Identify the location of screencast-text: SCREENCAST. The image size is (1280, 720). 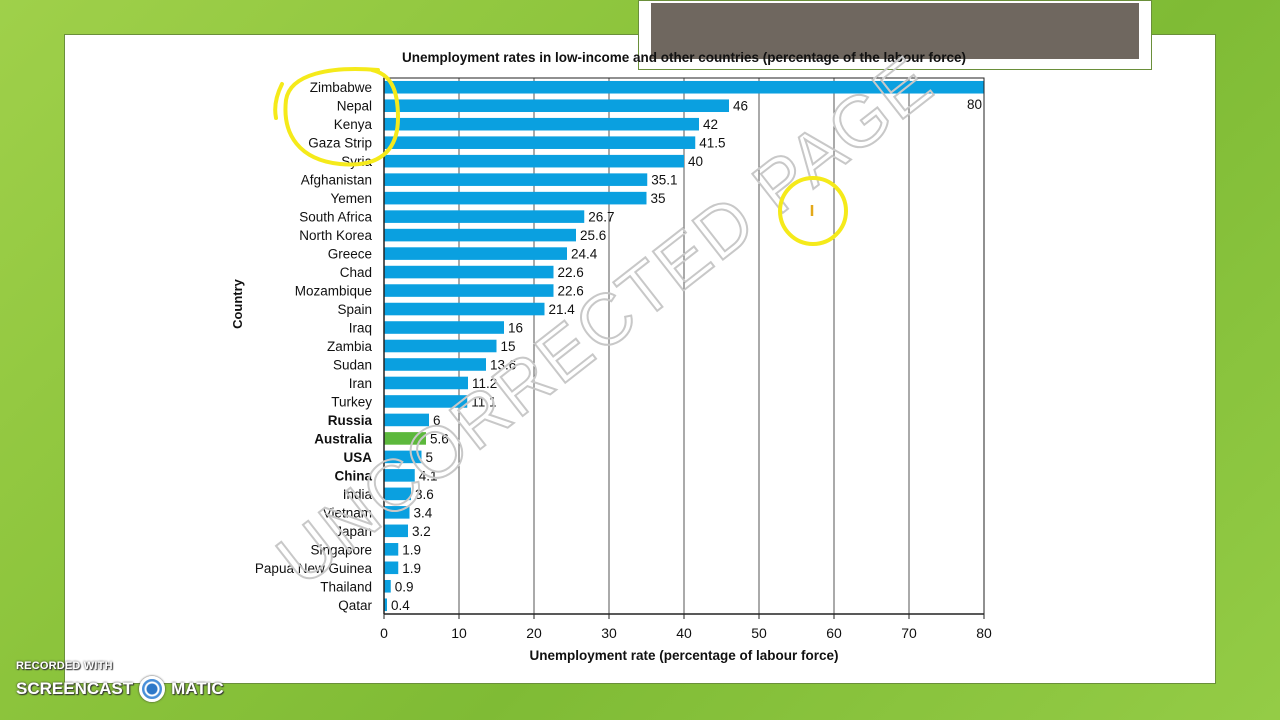
(75, 688).